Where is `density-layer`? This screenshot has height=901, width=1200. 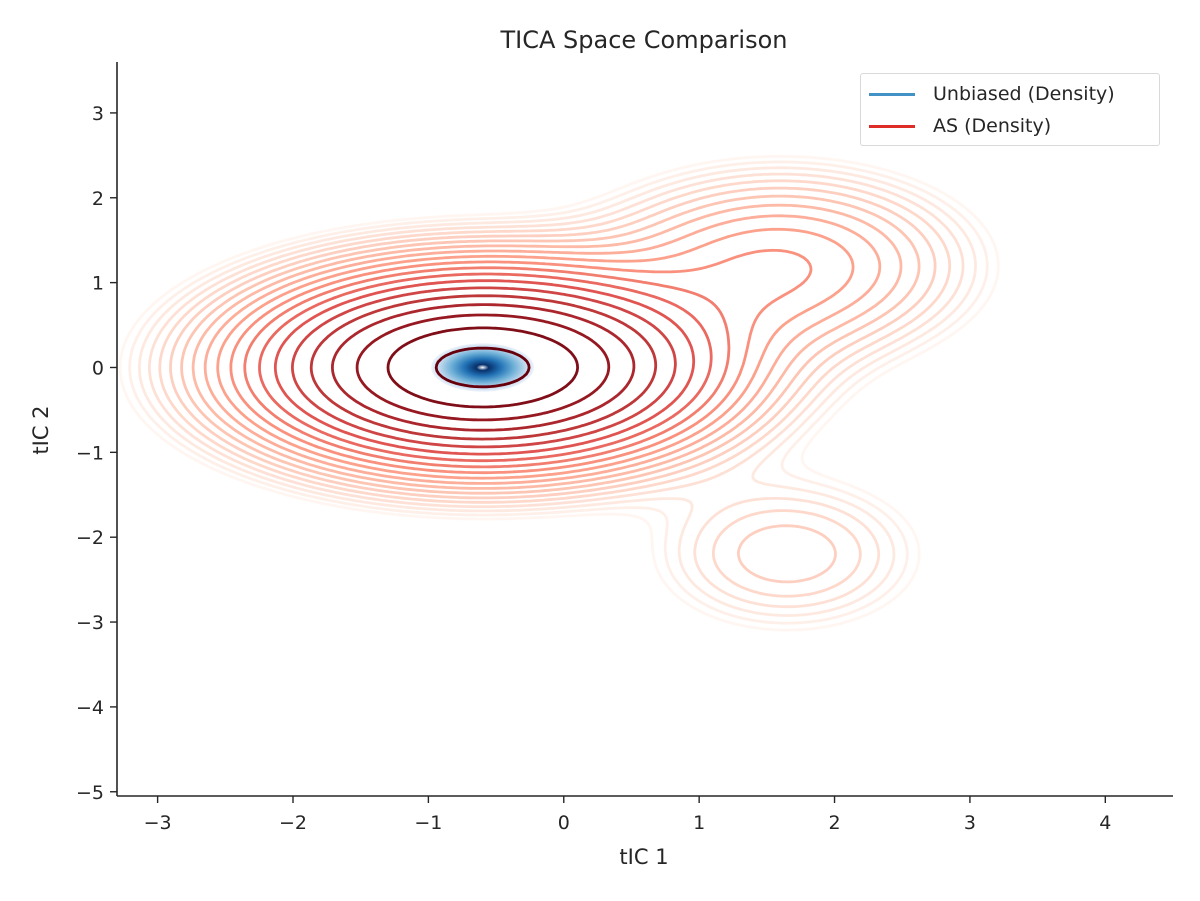
density-layer is located at coordinates (482, 367).